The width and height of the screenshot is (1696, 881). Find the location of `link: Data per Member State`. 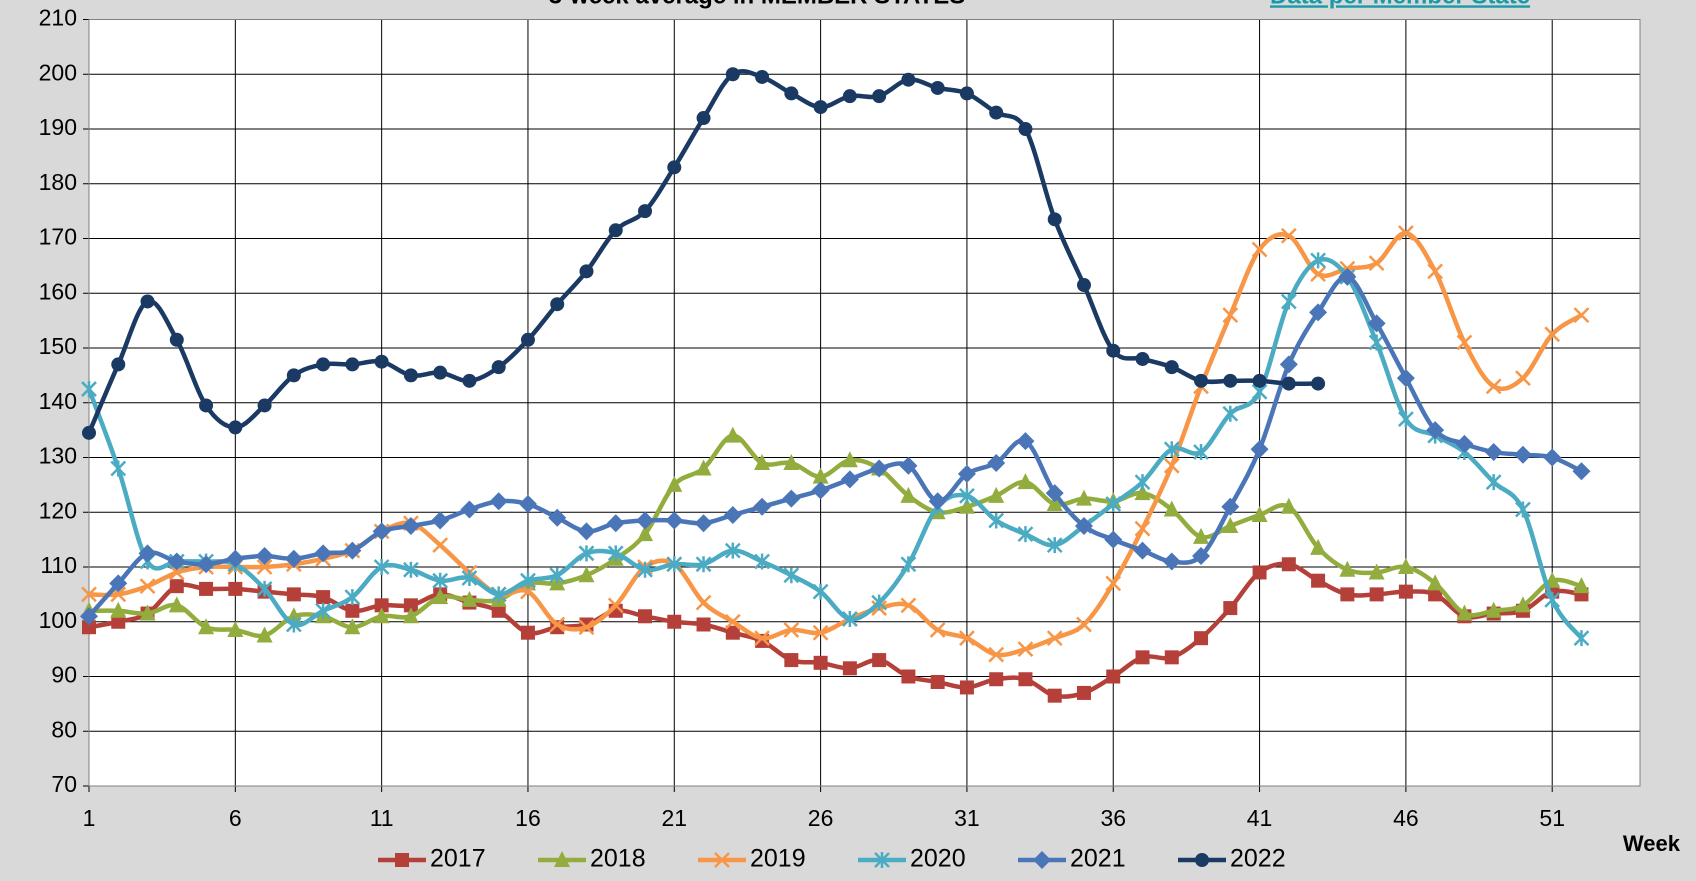

link: Data per Member State is located at coordinates (1400, 4).